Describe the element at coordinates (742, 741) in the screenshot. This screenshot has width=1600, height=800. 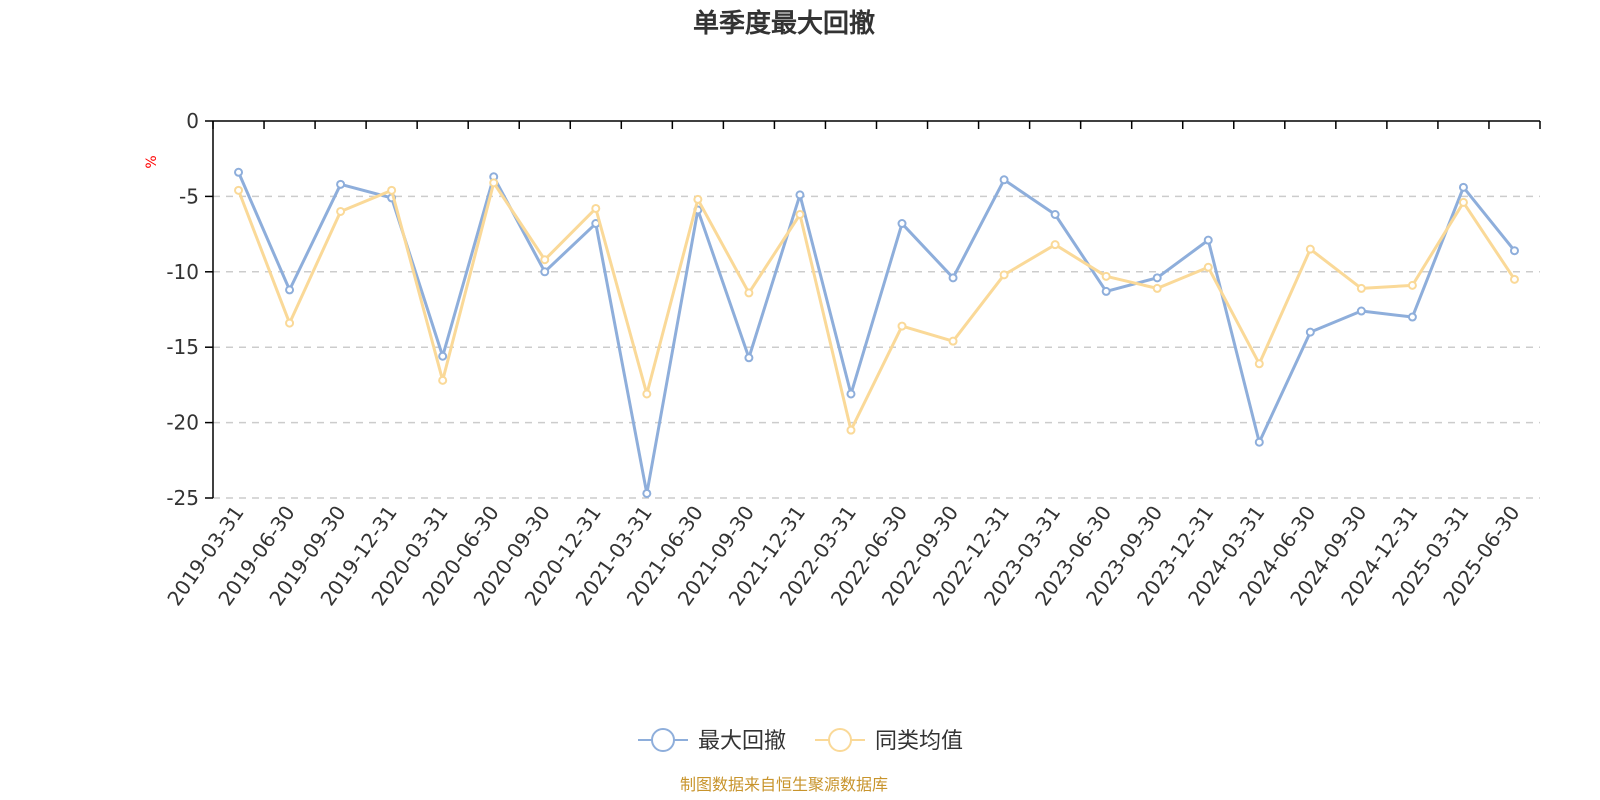
I see `legend-label: 最大回撤` at that location.